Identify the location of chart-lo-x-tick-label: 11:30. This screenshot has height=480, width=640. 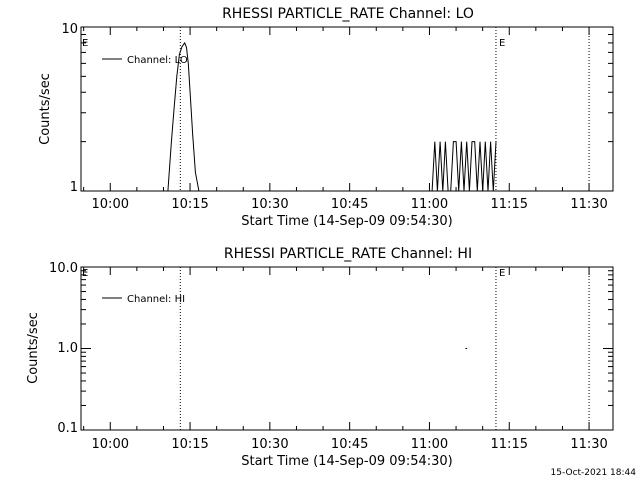
(588, 204).